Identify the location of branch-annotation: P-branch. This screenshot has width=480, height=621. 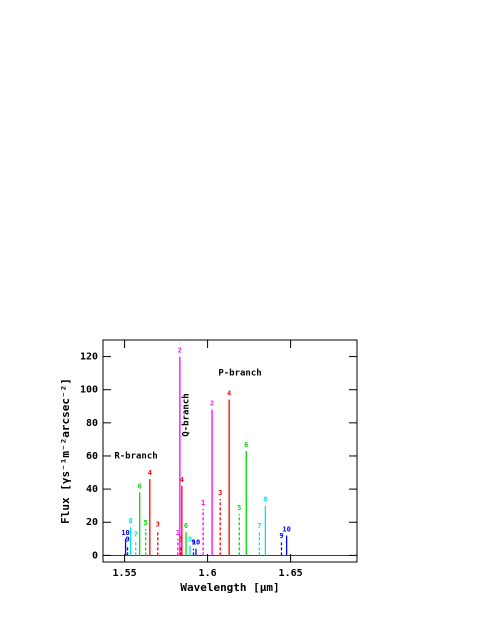
(239, 374).